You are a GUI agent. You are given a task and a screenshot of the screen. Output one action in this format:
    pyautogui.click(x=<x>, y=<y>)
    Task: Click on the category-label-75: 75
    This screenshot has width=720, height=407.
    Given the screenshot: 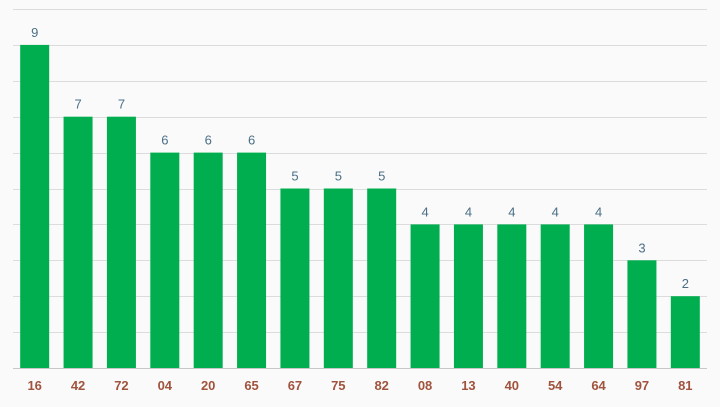 What is the action you would take?
    pyautogui.click(x=338, y=385)
    